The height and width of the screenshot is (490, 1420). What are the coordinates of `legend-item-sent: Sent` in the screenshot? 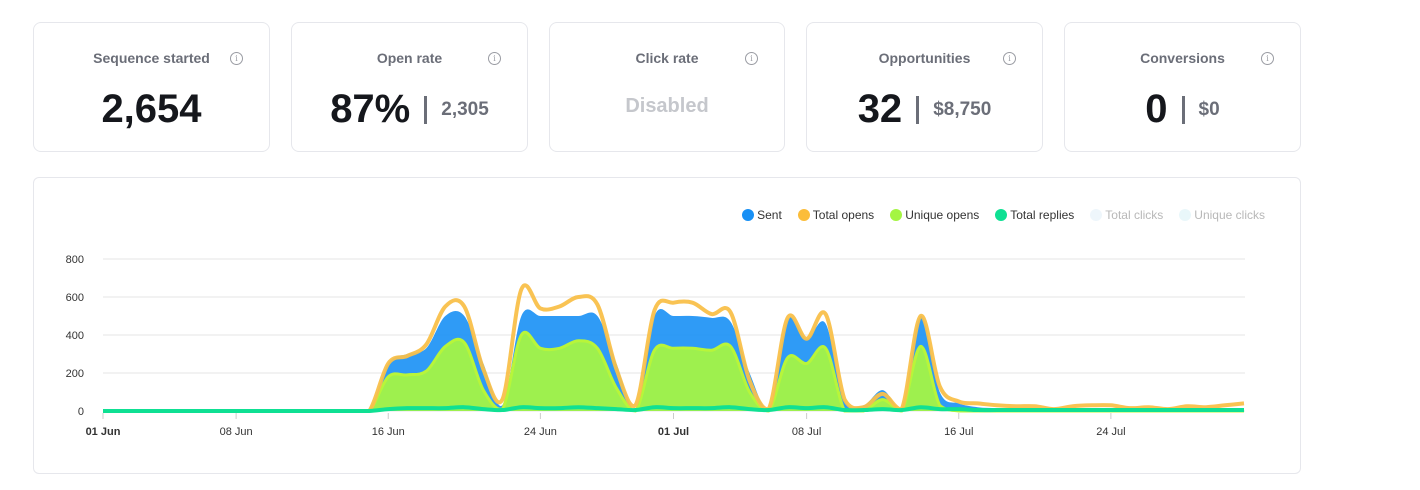 It's located at (762, 215).